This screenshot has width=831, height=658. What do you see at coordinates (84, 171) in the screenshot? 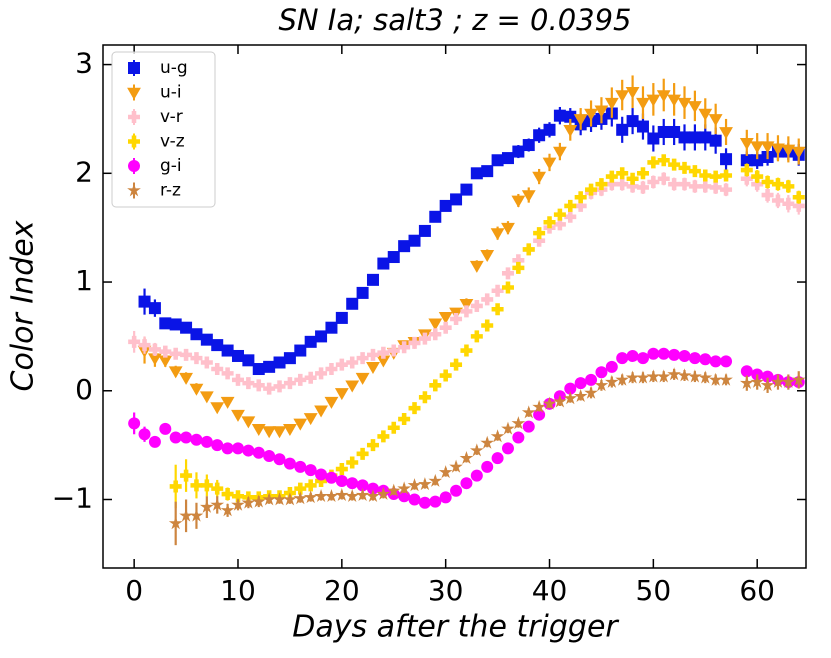
I see `y-tick-label: 2` at bounding box center [84, 171].